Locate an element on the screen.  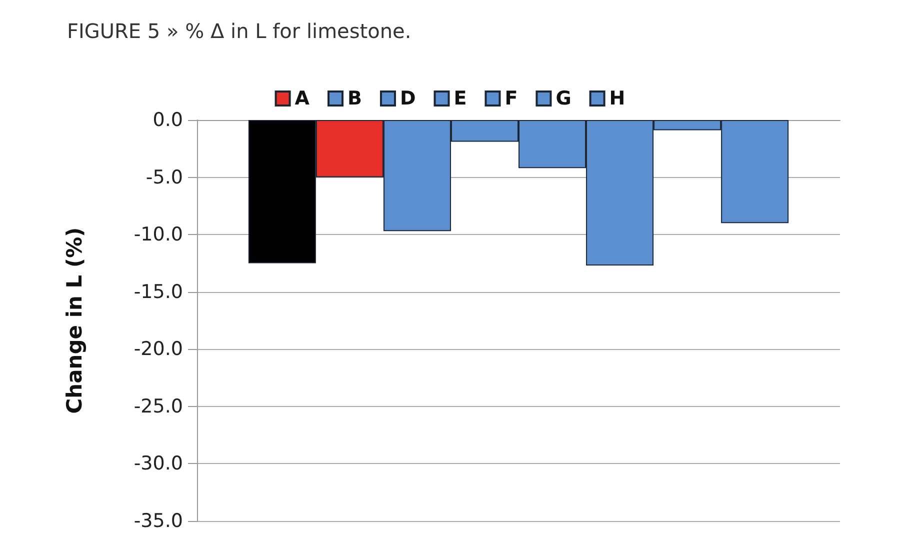
y-tick-label: 0.0 is located at coordinates (167, 120).